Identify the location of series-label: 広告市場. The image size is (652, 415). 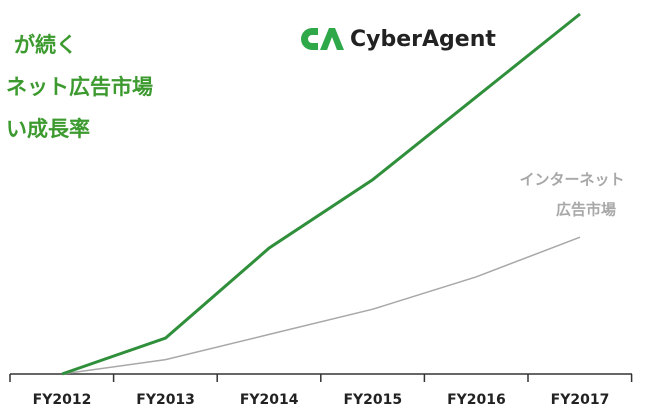
(586, 210).